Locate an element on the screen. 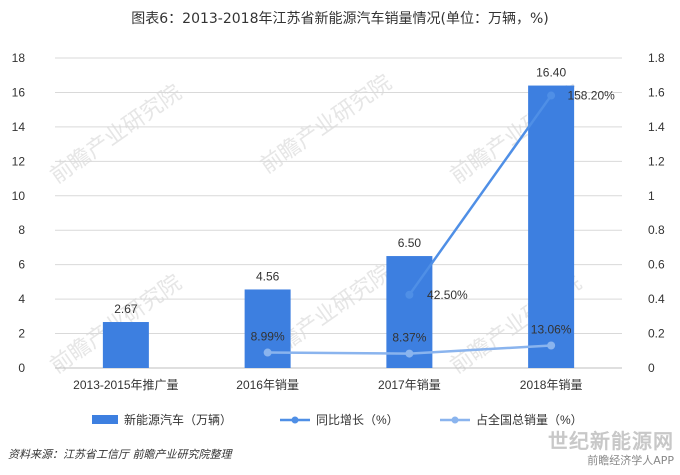  x-tick-label: 2013-2015年推广量 is located at coordinates (125, 385).